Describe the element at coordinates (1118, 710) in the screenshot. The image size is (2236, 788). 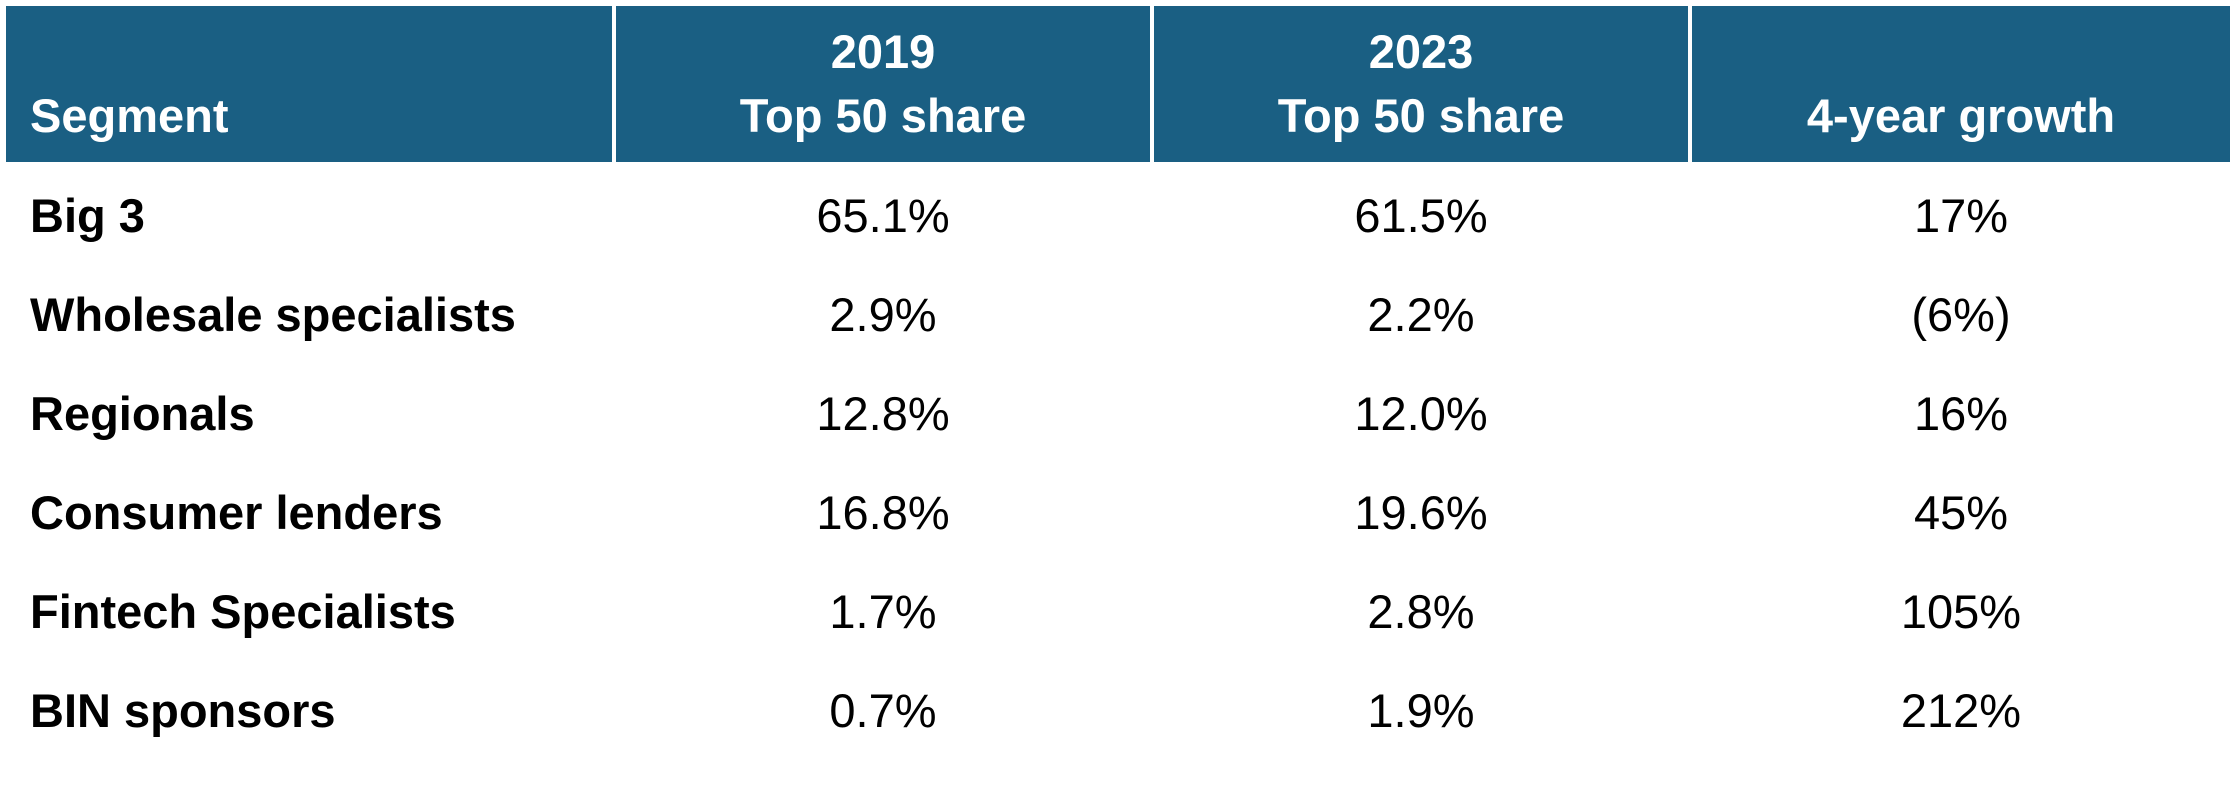
I see `table-row: BIN sponsors 0.7% 1.9% 212%` at that location.